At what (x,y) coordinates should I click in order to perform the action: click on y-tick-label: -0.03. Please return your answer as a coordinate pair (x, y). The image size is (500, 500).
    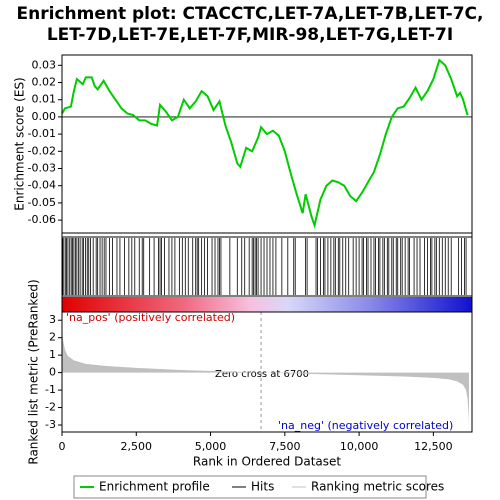
    Looking at the image, I should click on (42, 168).